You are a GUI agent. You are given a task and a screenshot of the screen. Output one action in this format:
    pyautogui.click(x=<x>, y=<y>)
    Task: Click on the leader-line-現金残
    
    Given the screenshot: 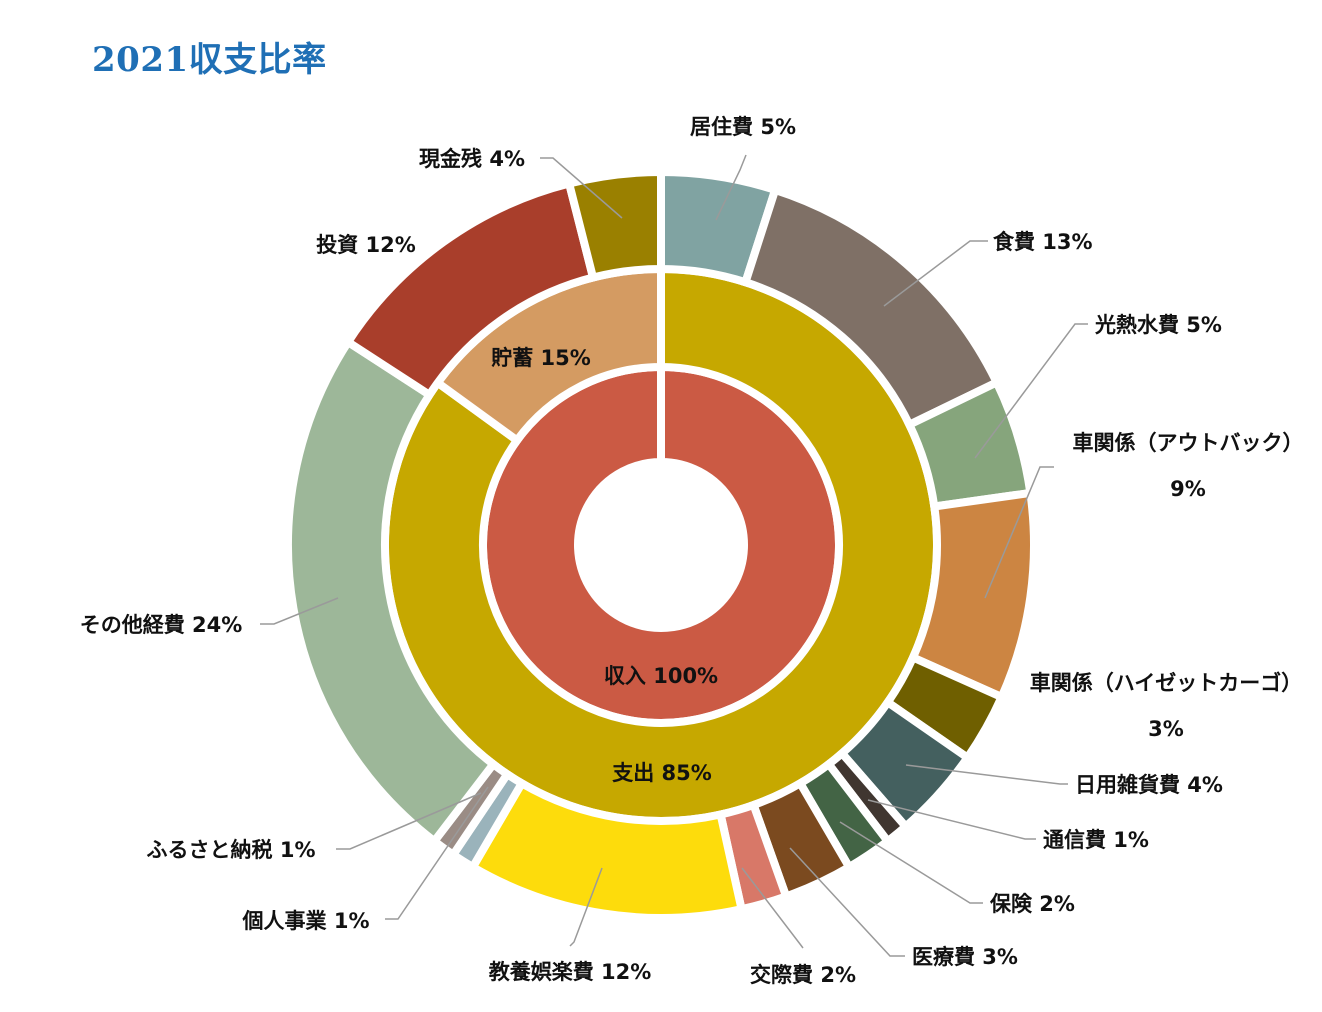 What is the action you would take?
    pyautogui.click(x=581, y=188)
    